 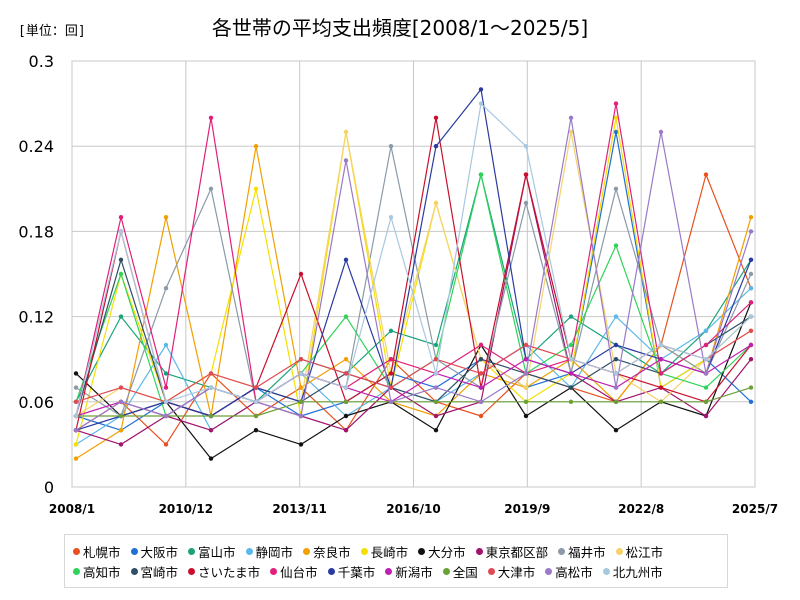 I want to click on legend-label: 千葉市, so click(x=356, y=572).